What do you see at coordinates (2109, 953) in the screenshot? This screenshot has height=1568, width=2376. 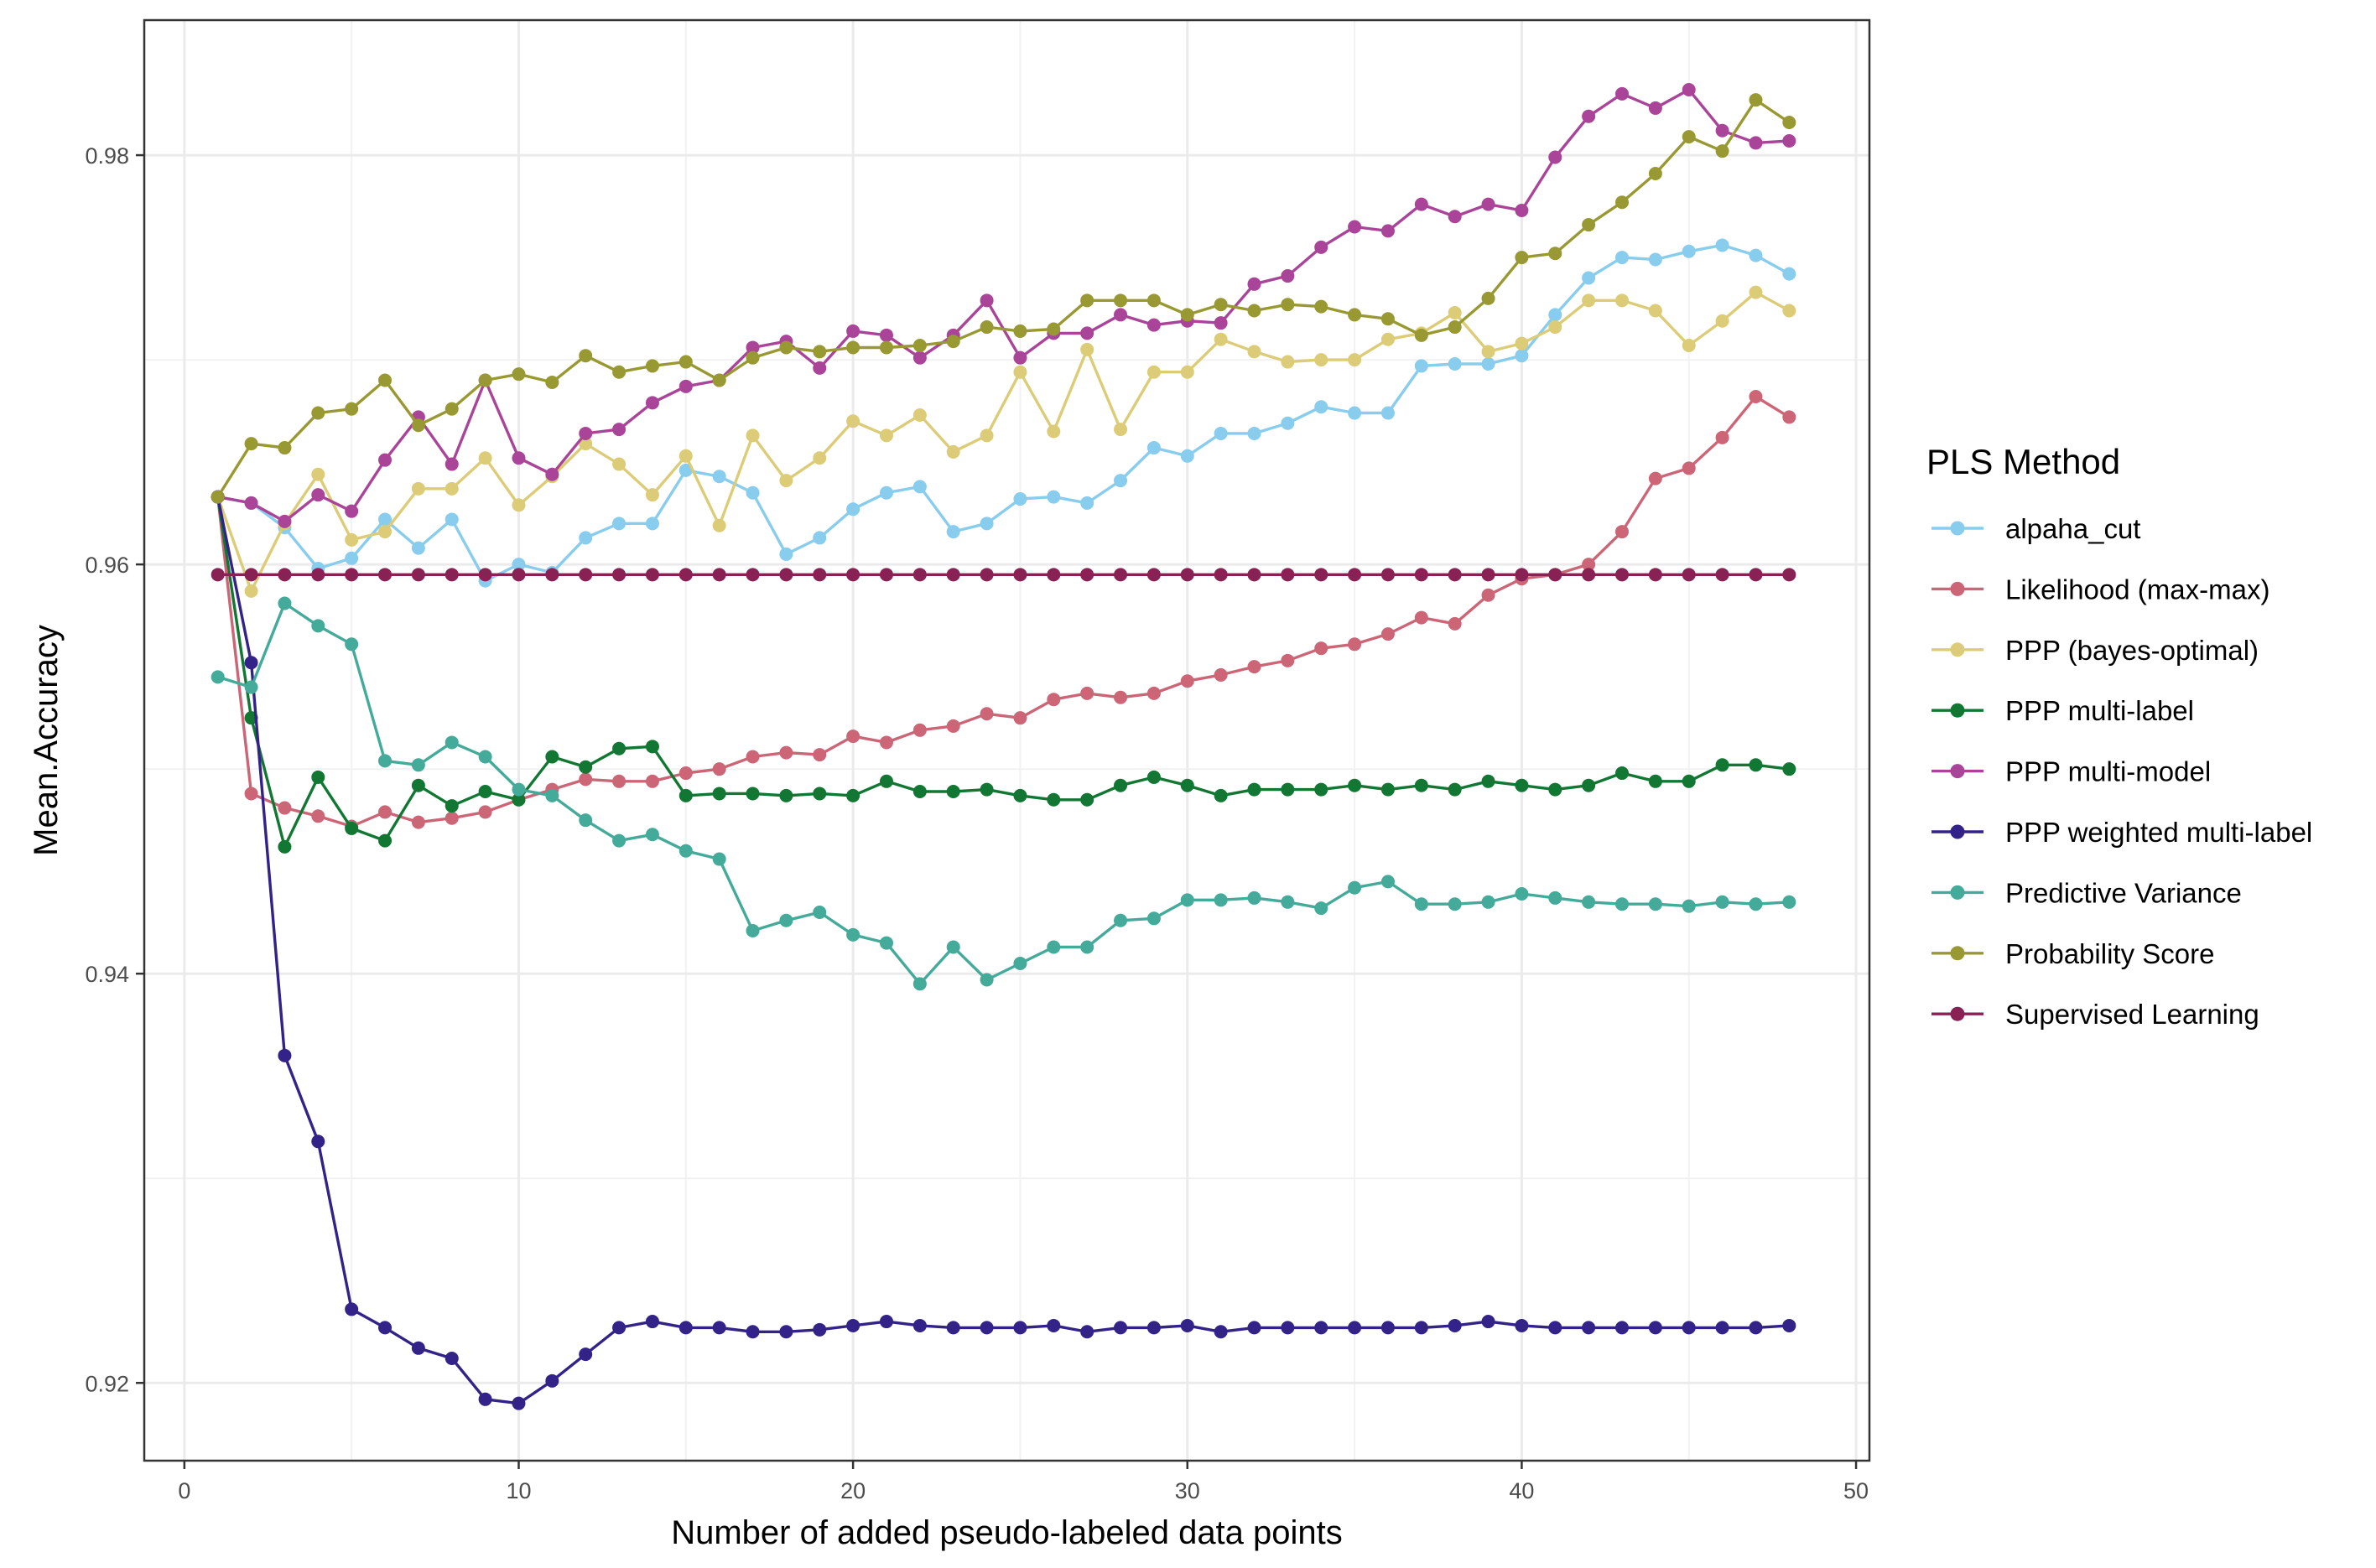 I see `legend-label: Probability Score` at bounding box center [2109, 953].